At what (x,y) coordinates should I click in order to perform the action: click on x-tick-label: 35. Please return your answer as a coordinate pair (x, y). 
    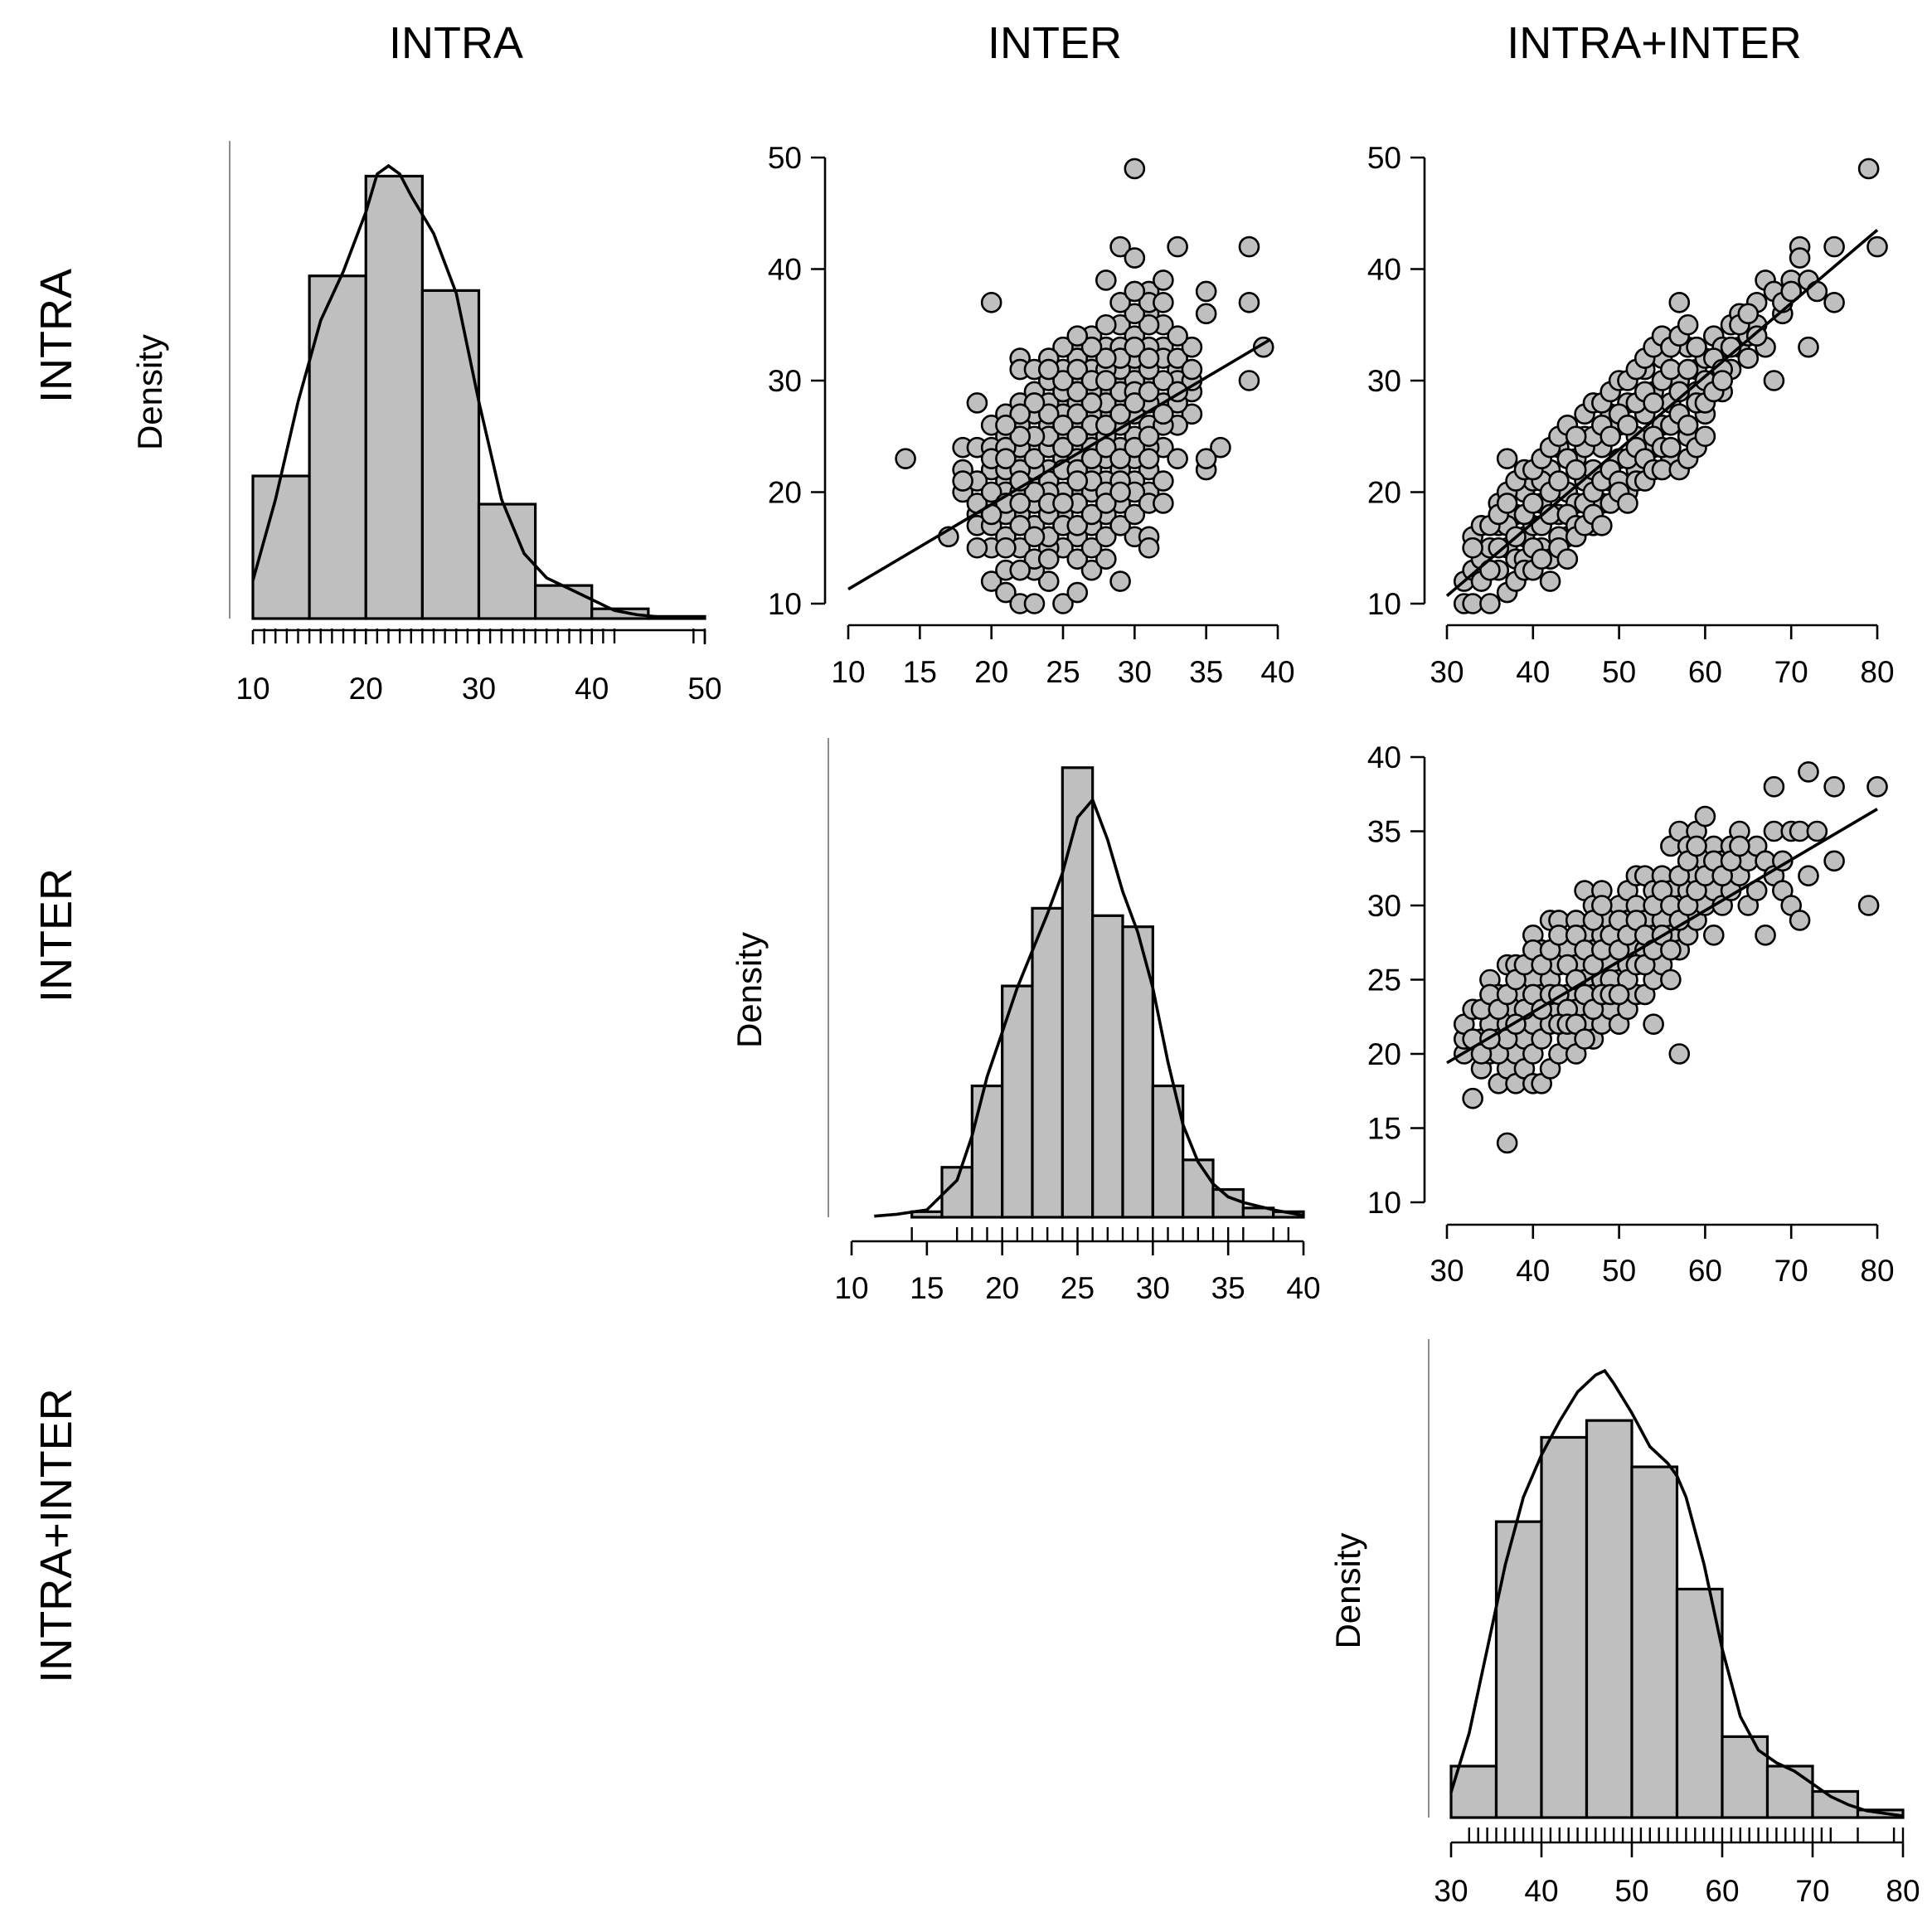
    Looking at the image, I should click on (1228, 1288).